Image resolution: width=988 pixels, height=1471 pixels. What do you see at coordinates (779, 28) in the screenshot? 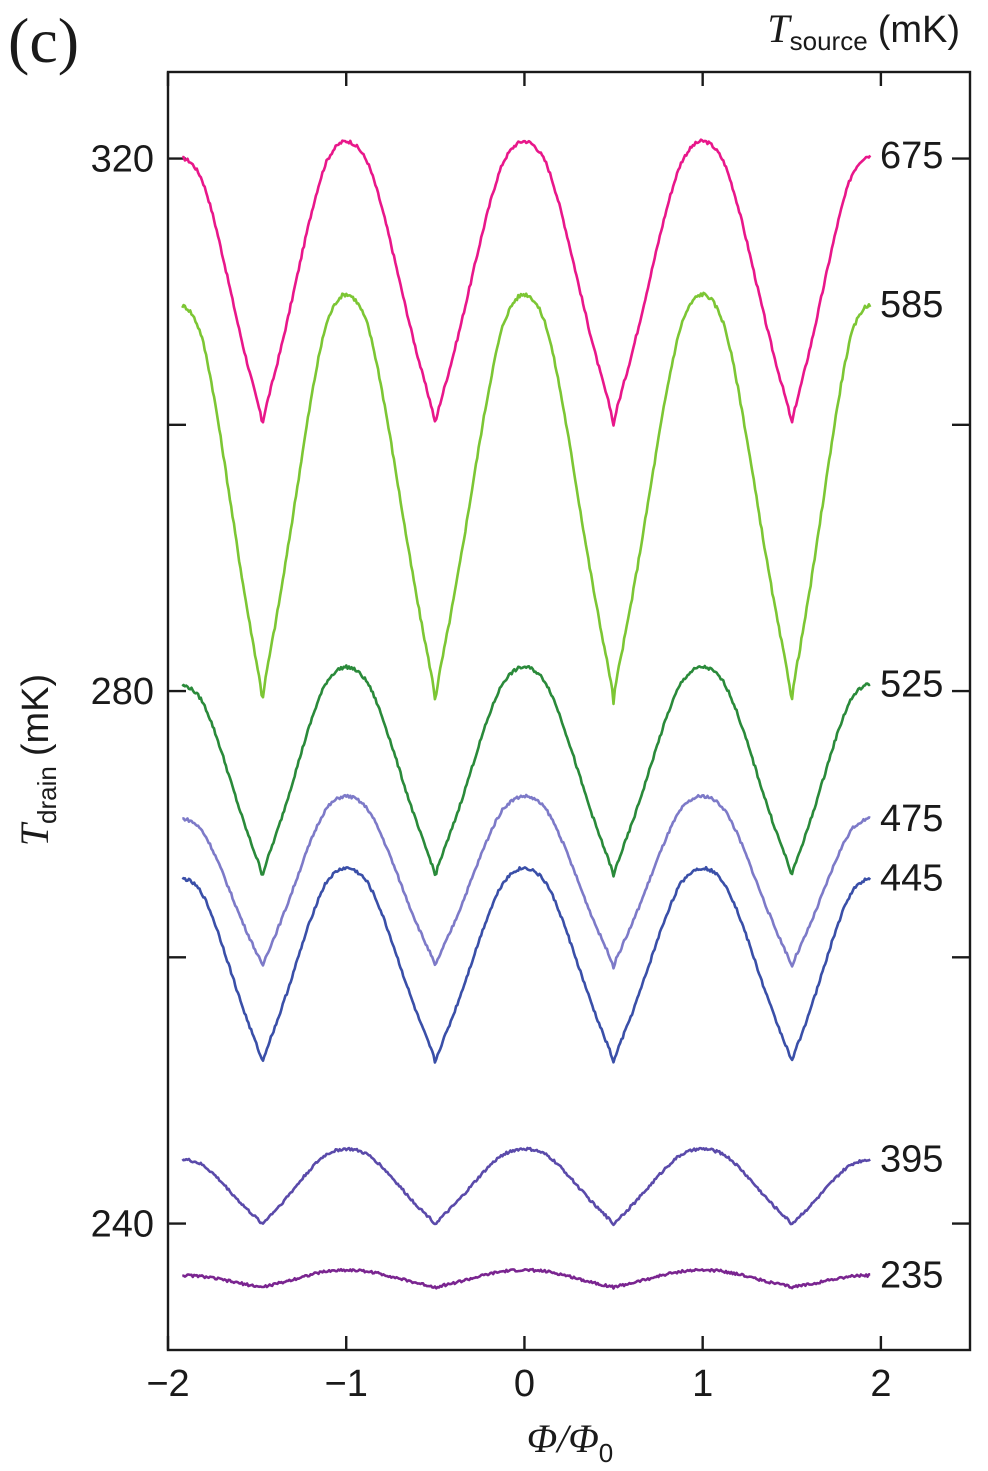
I see `right-title-symbol: T` at bounding box center [779, 28].